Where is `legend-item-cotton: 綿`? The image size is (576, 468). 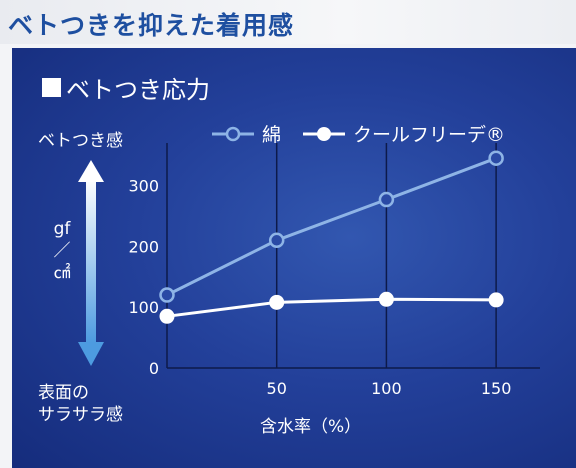
legend-item-cotton: 綿 is located at coordinates (246, 133).